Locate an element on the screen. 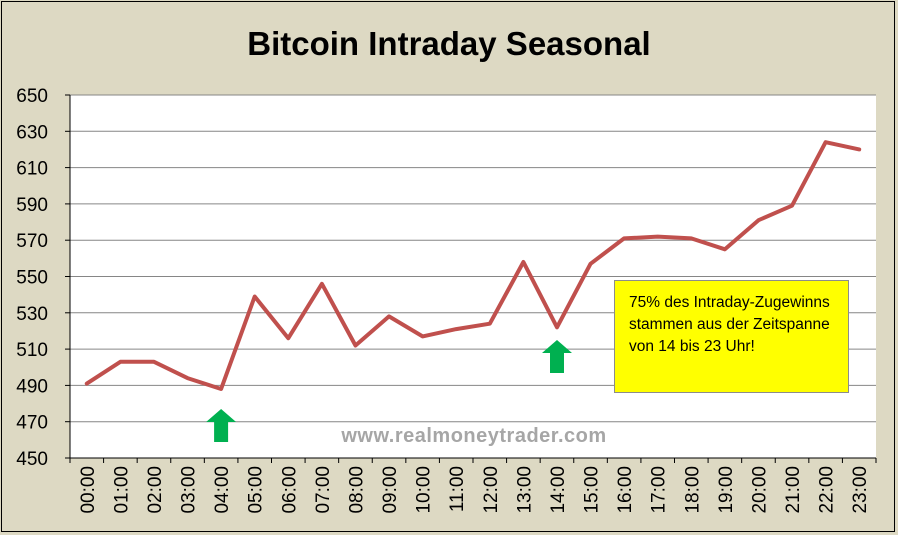 The width and height of the screenshot is (898, 535). x-tick-label: 15:00 is located at coordinates (592, 490).